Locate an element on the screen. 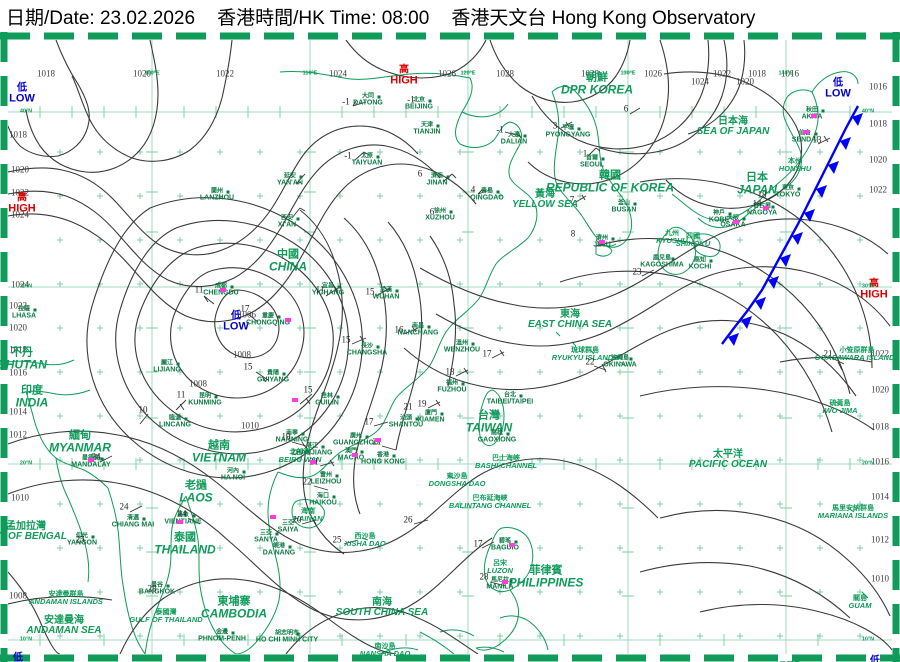 This screenshot has height=662, width=900. header-date: 日期/Date: 23.02.2026 is located at coordinates (101, 18).